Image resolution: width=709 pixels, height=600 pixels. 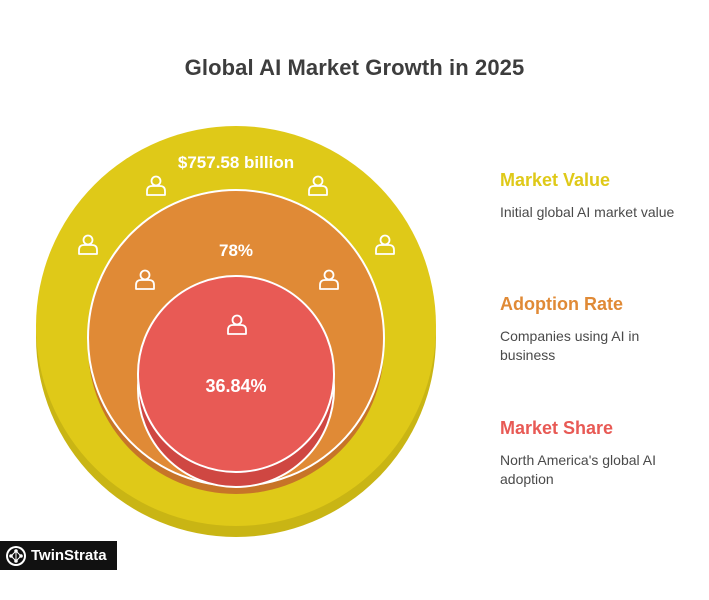 What do you see at coordinates (235, 386) in the screenshot?
I see `inner-value-label: 36.84%` at bounding box center [235, 386].